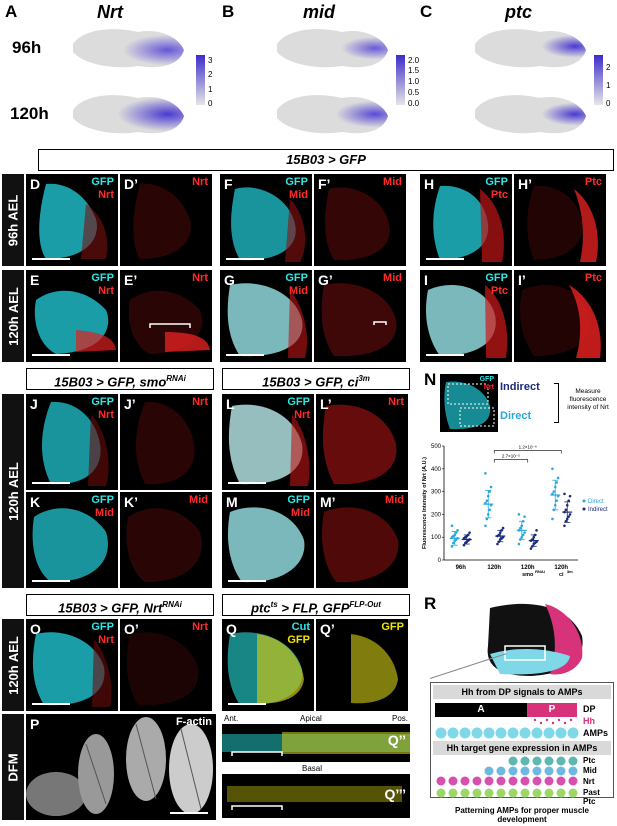  Describe the element at coordinates (166, 442) in the screenshot. I see `panel-j-prime: J’ Nrt` at that location.